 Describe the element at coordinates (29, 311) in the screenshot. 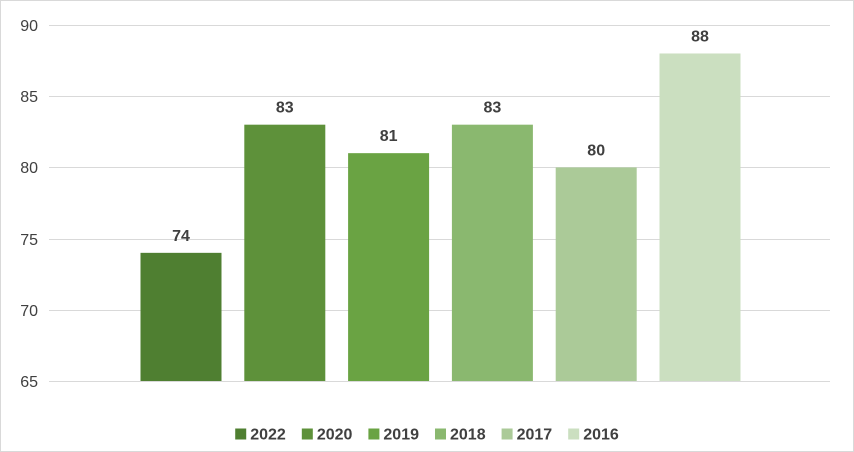

I see `y-tick-label-70: 70` at that location.